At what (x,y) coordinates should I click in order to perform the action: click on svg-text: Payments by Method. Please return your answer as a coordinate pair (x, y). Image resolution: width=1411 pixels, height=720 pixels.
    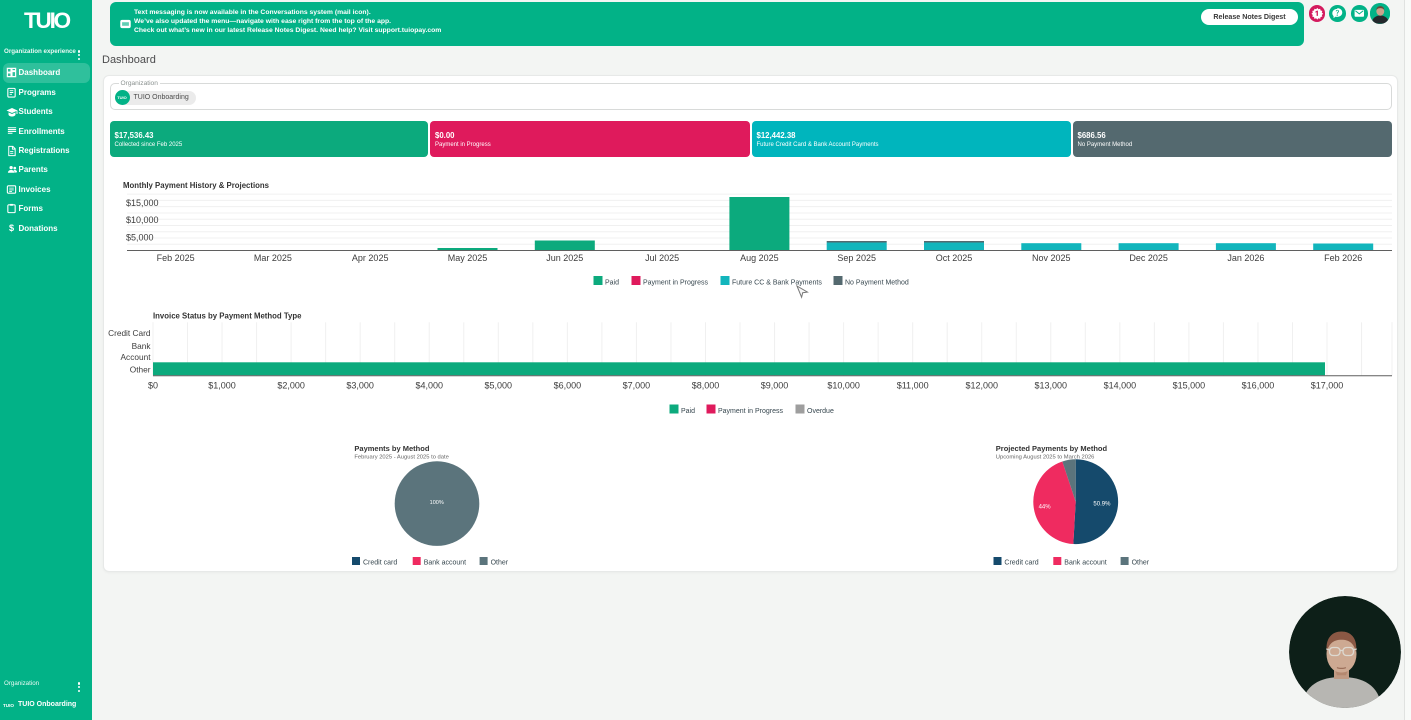
    Looking at the image, I should click on (391, 448).